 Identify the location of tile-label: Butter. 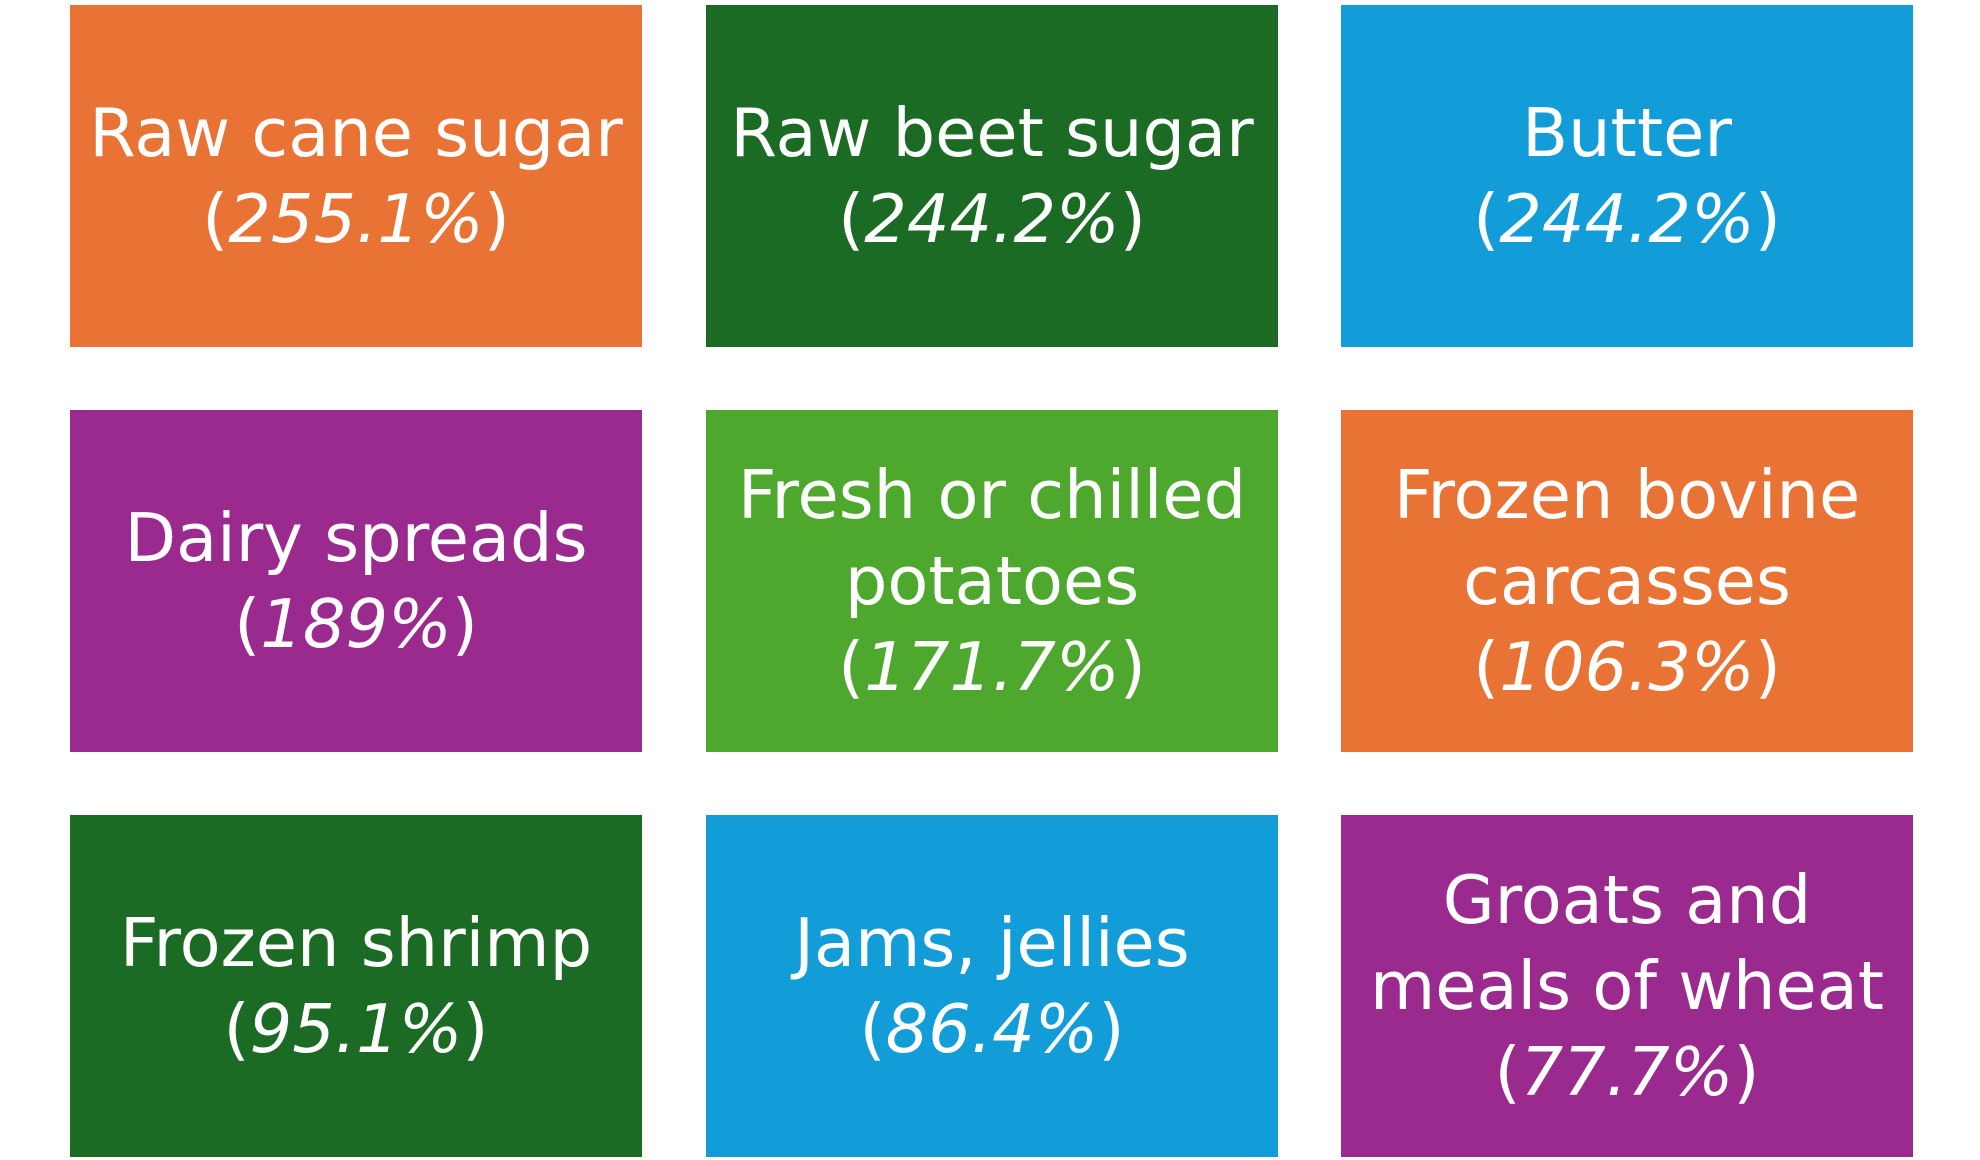
(1627, 133).